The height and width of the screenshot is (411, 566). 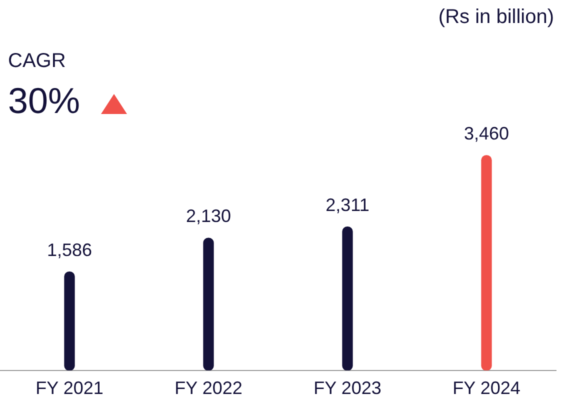 What do you see at coordinates (348, 388) in the screenshot?
I see `x-tick-label: FY 2023` at bounding box center [348, 388].